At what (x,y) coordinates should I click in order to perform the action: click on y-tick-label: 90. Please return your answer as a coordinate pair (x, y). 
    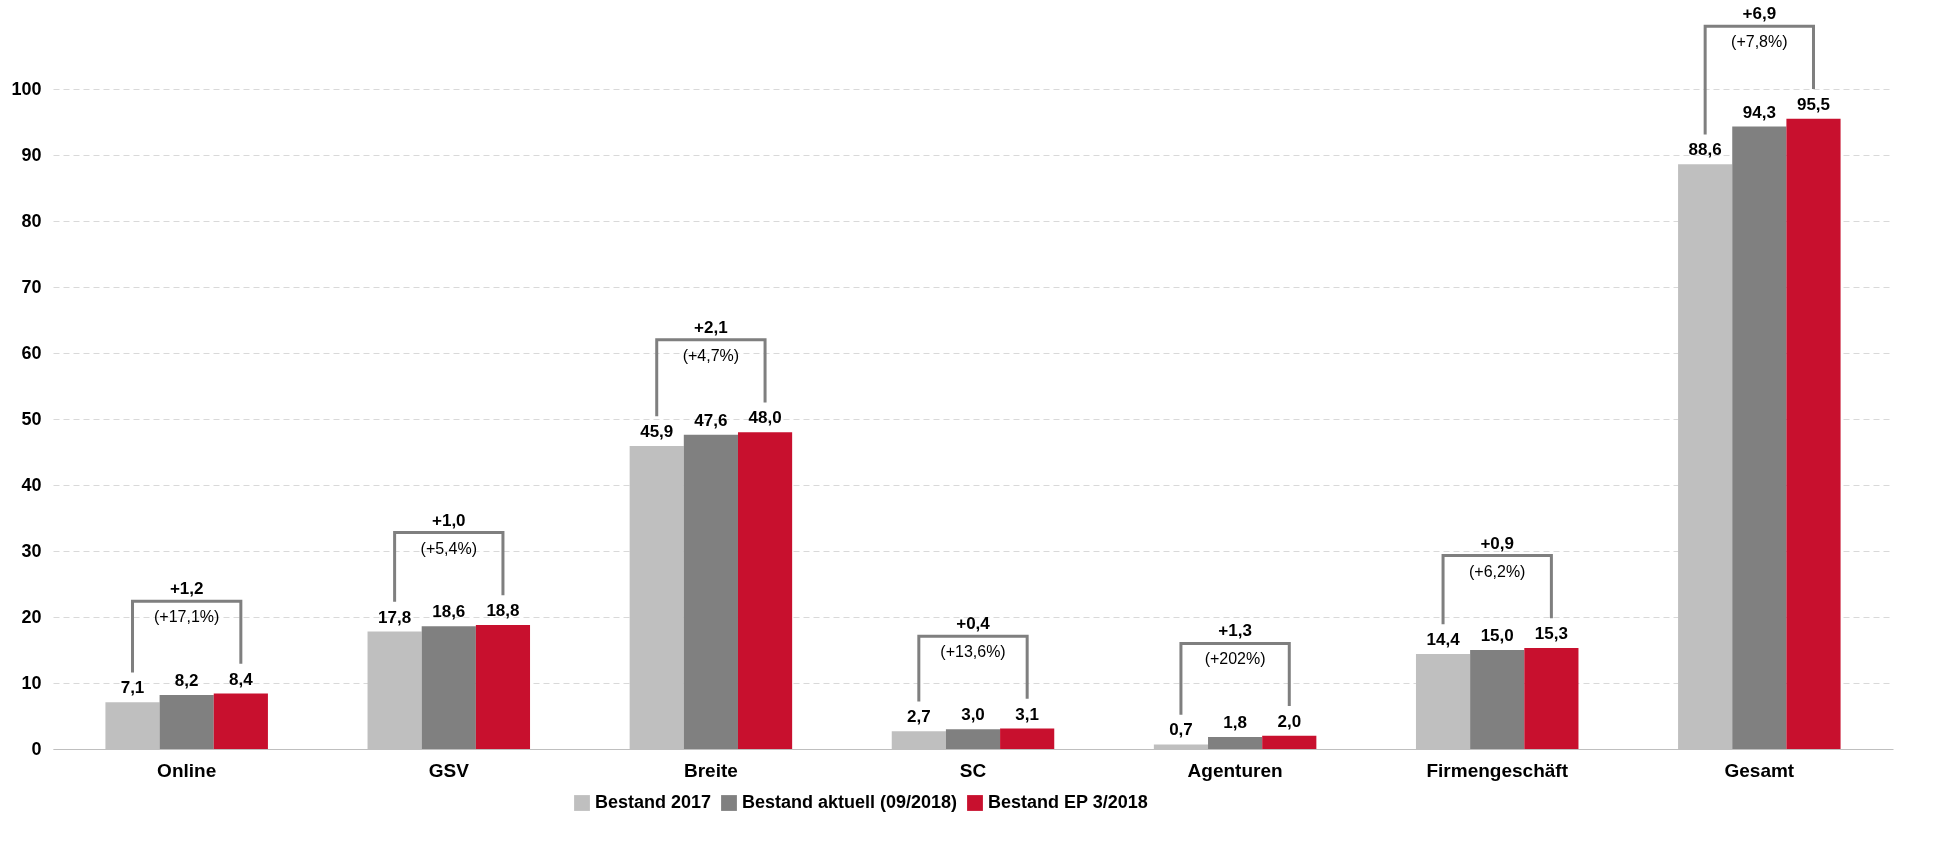
    Looking at the image, I should click on (31, 154).